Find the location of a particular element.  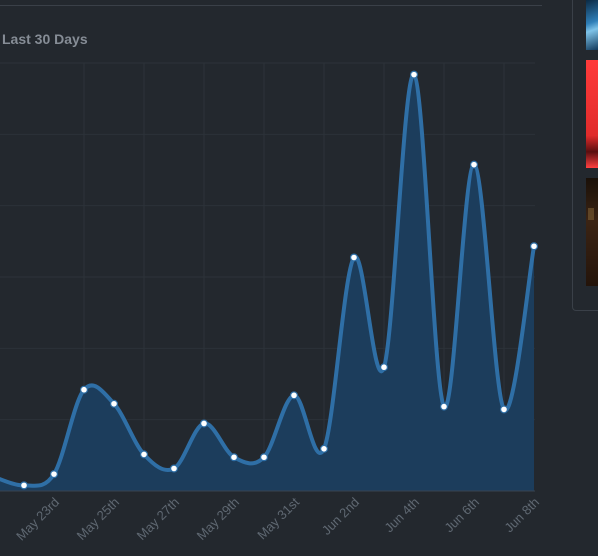

x-tick-label: May 27th is located at coordinates (158, 519).